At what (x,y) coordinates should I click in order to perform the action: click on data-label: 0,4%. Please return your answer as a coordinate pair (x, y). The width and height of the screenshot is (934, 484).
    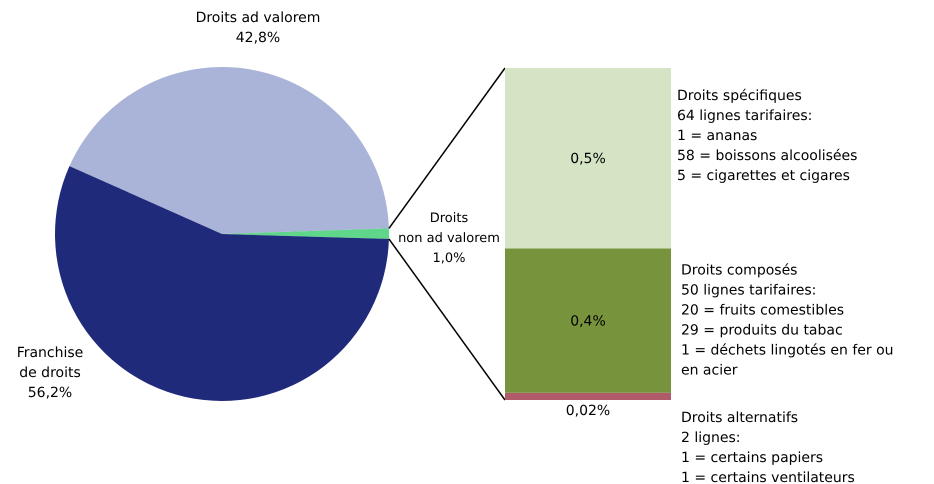
    Looking at the image, I should click on (588, 322).